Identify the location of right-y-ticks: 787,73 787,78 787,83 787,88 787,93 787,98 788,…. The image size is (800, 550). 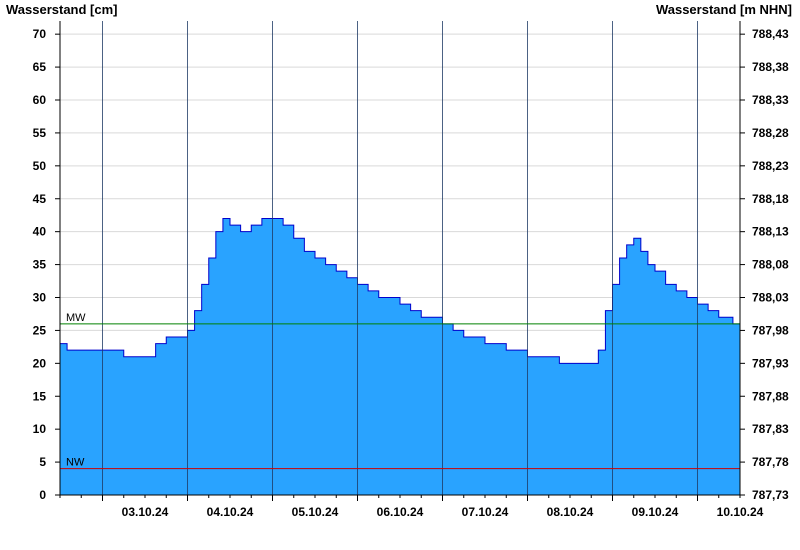
(764, 264).